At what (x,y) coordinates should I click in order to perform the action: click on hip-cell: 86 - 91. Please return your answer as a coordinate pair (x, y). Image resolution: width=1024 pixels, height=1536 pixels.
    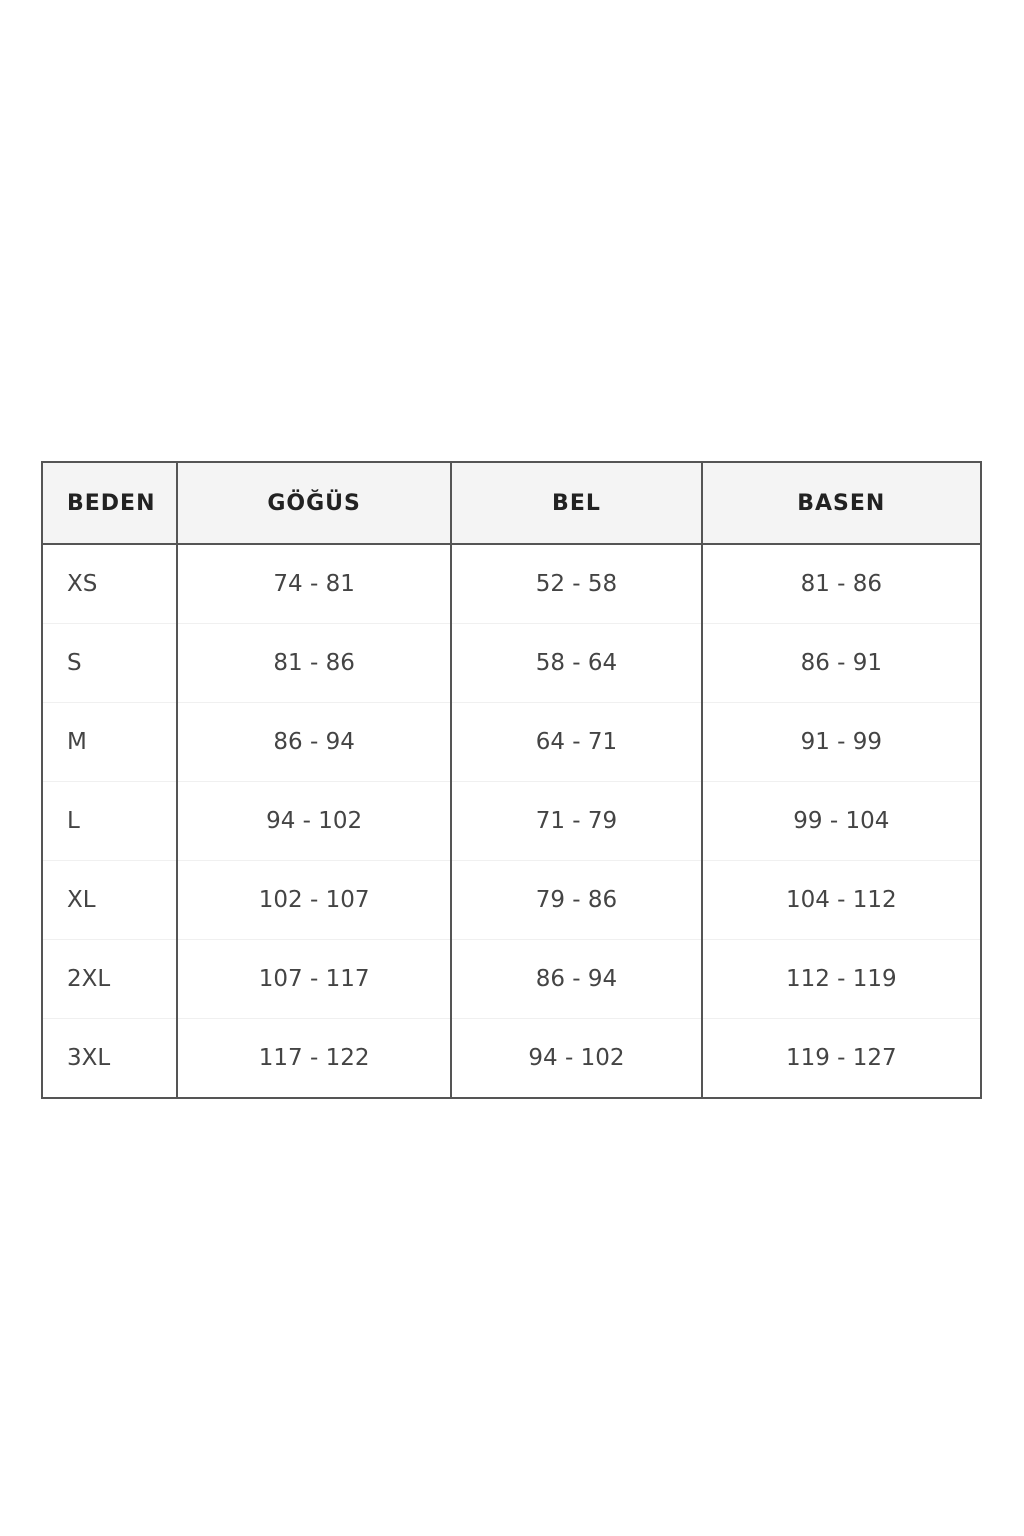
    Looking at the image, I should click on (840, 663).